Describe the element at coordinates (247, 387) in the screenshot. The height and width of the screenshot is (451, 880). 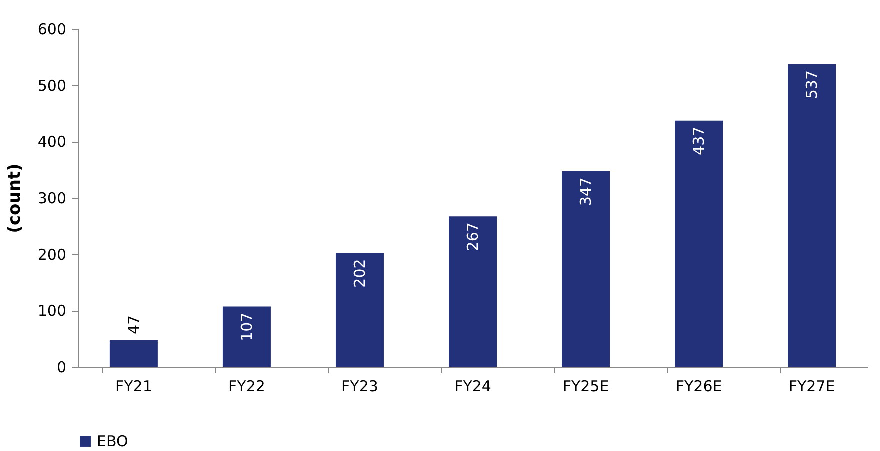
I see `x-tick-label: FY22` at that location.